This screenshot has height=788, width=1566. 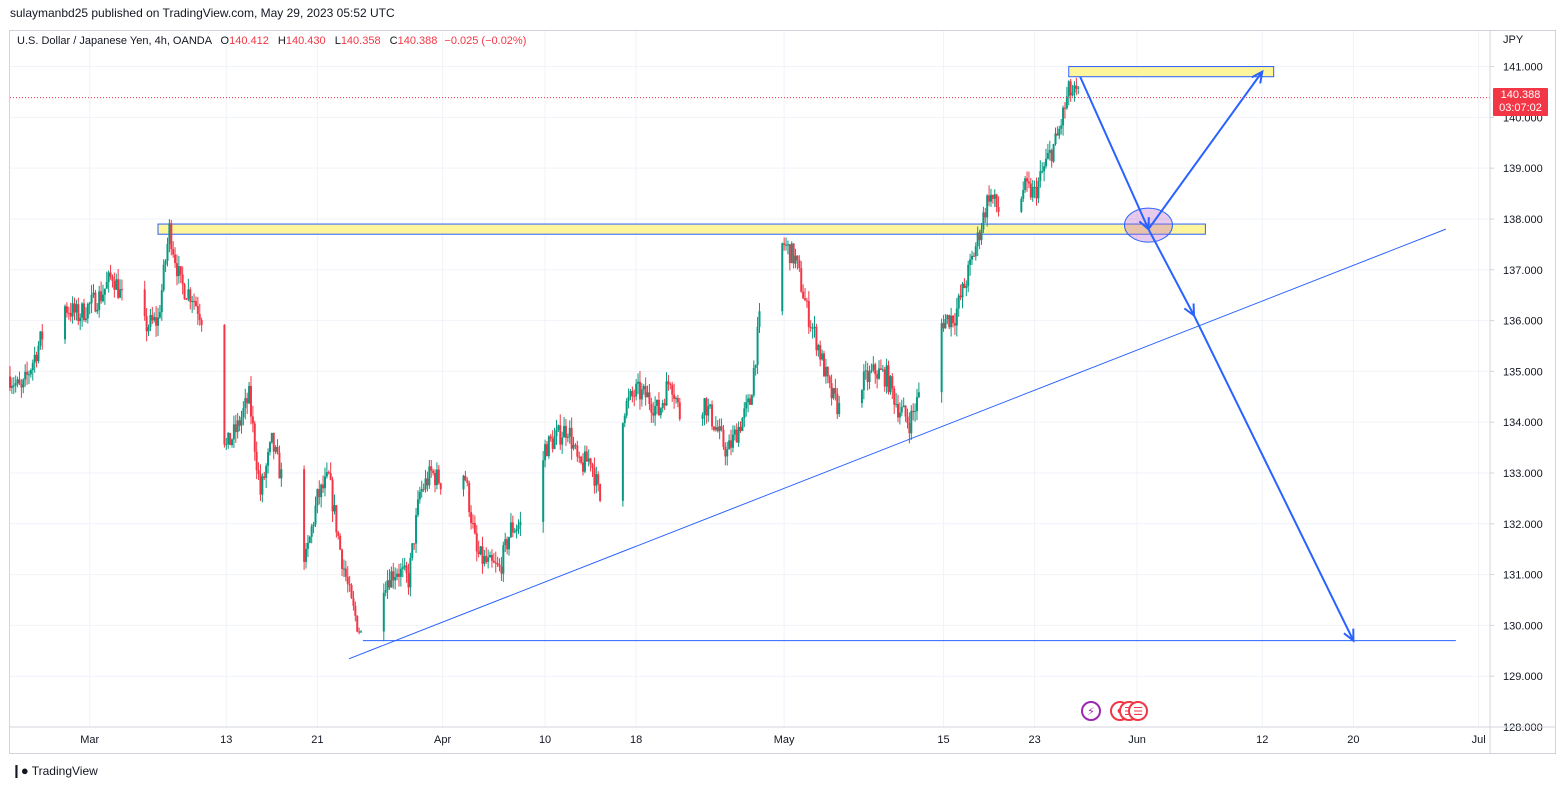 I want to click on x-tick-label: 13, so click(x=226, y=740).